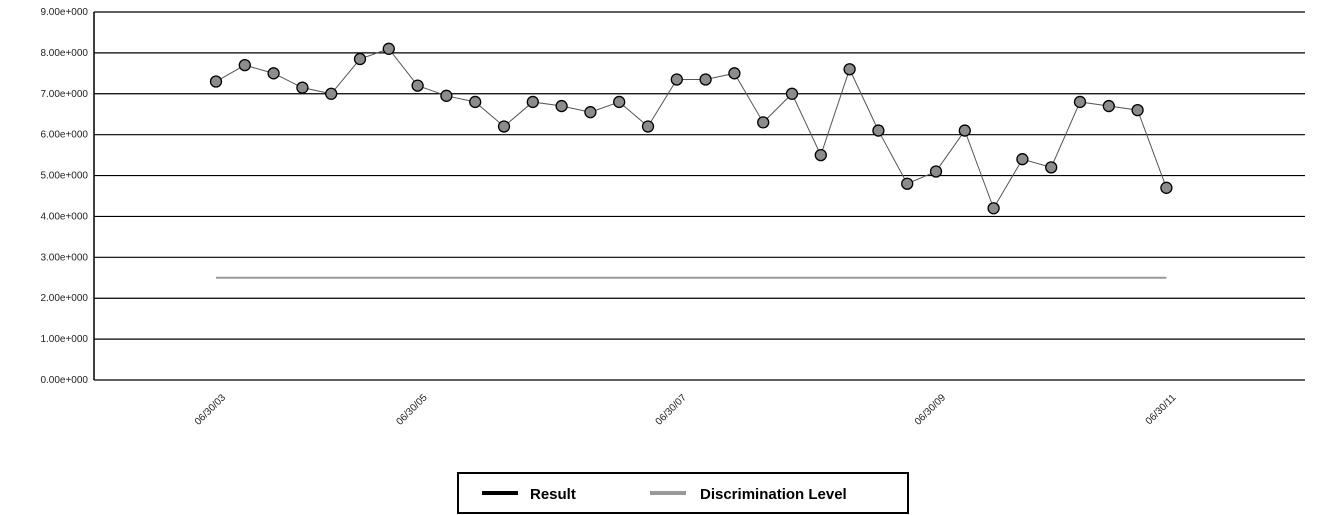 This screenshot has width=1318, height=515. Describe the element at coordinates (1161, 409) in the screenshot. I see `x-tick-label: 06/30/11` at that location.